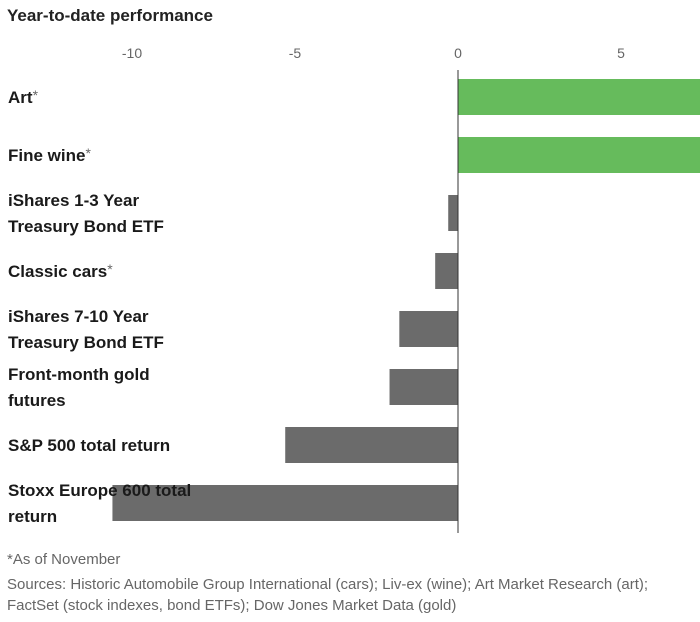 The image size is (700, 622). What do you see at coordinates (49, 155) in the screenshot?
I see `category-label: Fine wine*` at bounding box center [49, 155].